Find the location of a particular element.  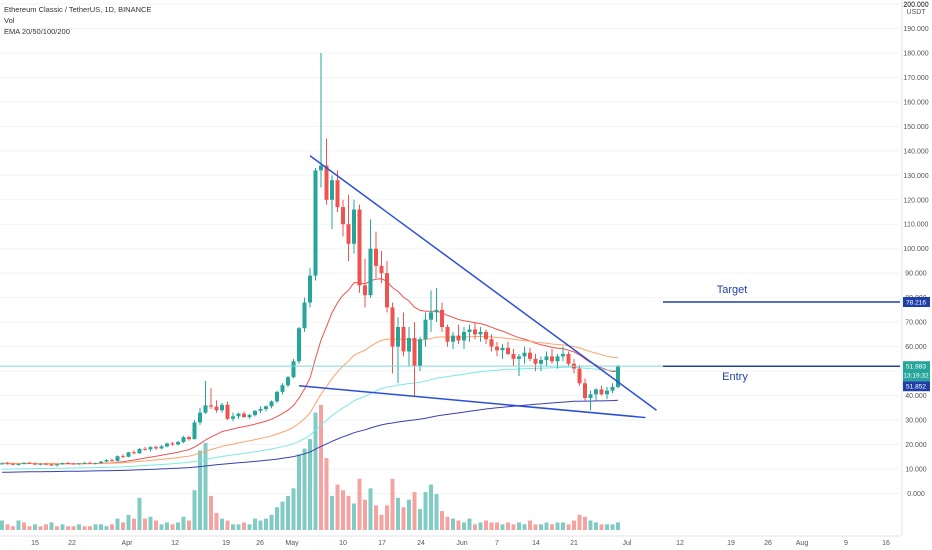

x-tick-label: 9 is located at coordinates (846, 543).